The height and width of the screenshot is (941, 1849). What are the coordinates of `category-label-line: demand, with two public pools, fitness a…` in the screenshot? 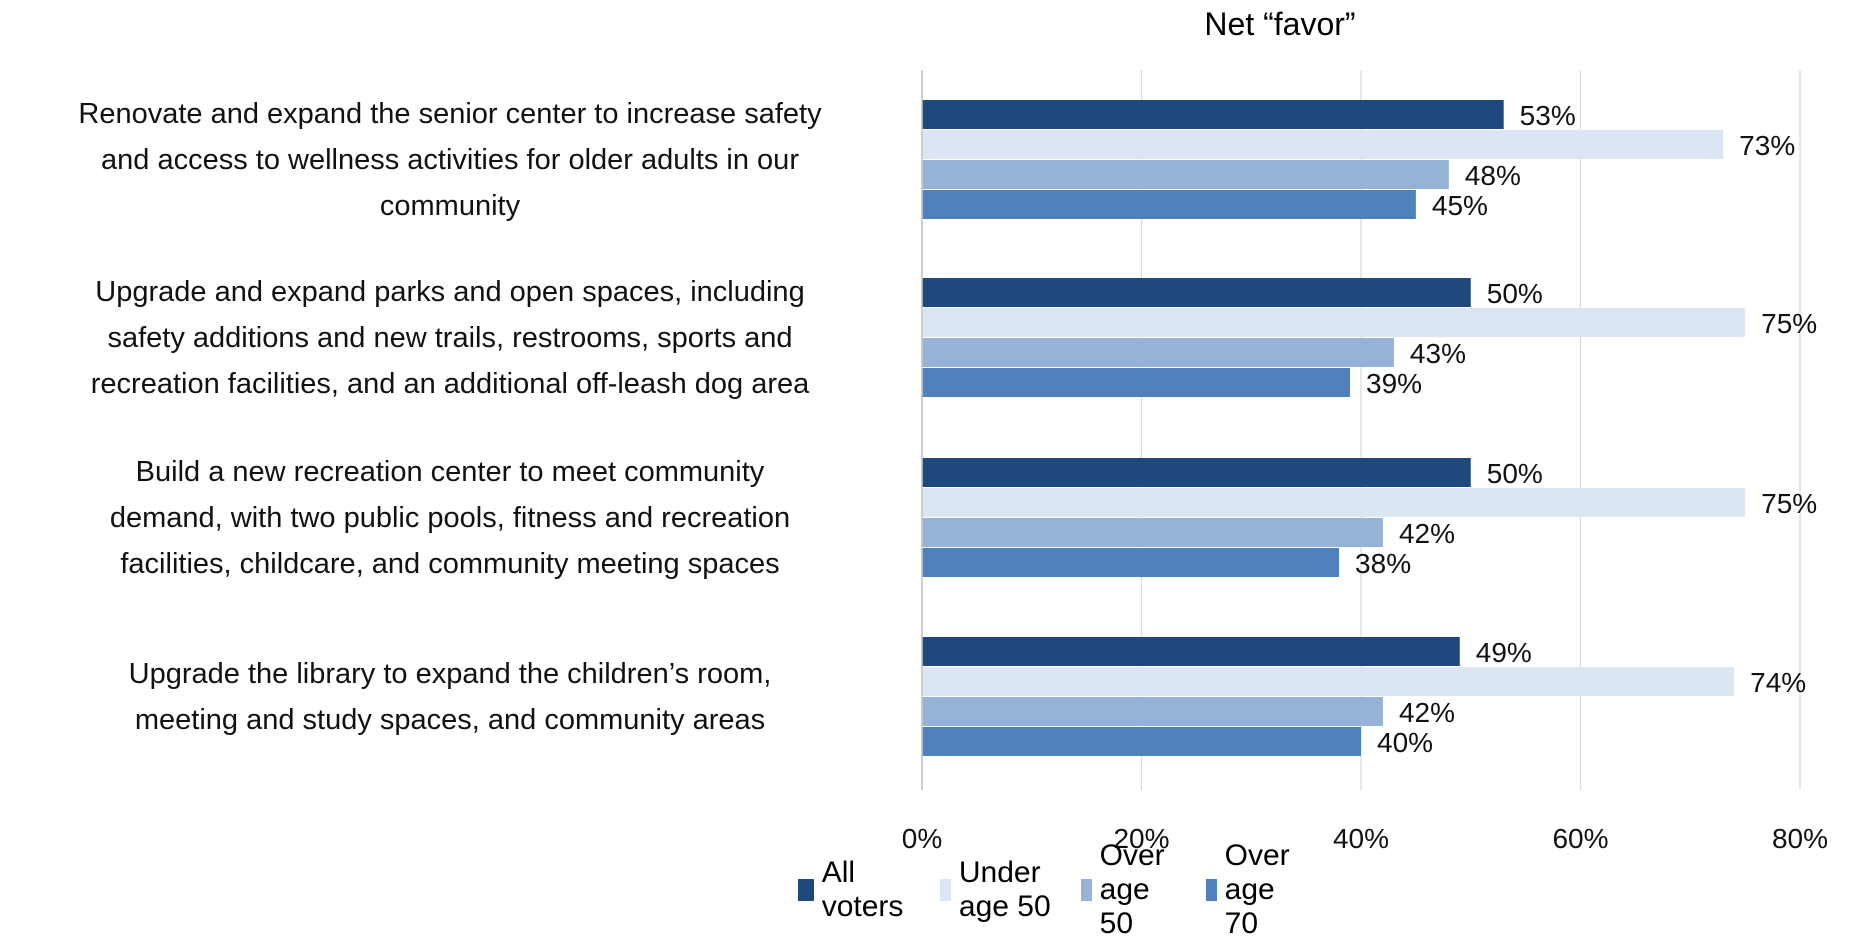 It's located at (450, 518).